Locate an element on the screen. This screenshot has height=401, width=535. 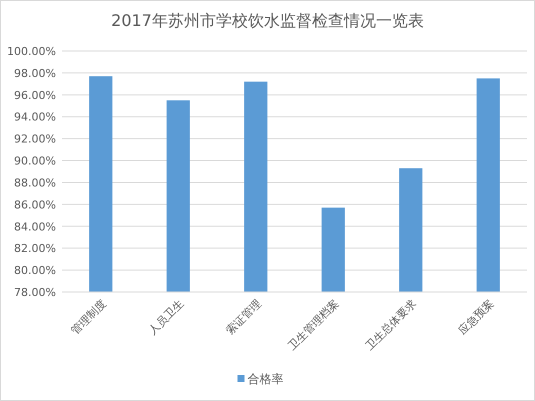
chart-title: 2017年苏州市学校饮水监督检查情况一览表 is located at coordinates (267, 20).